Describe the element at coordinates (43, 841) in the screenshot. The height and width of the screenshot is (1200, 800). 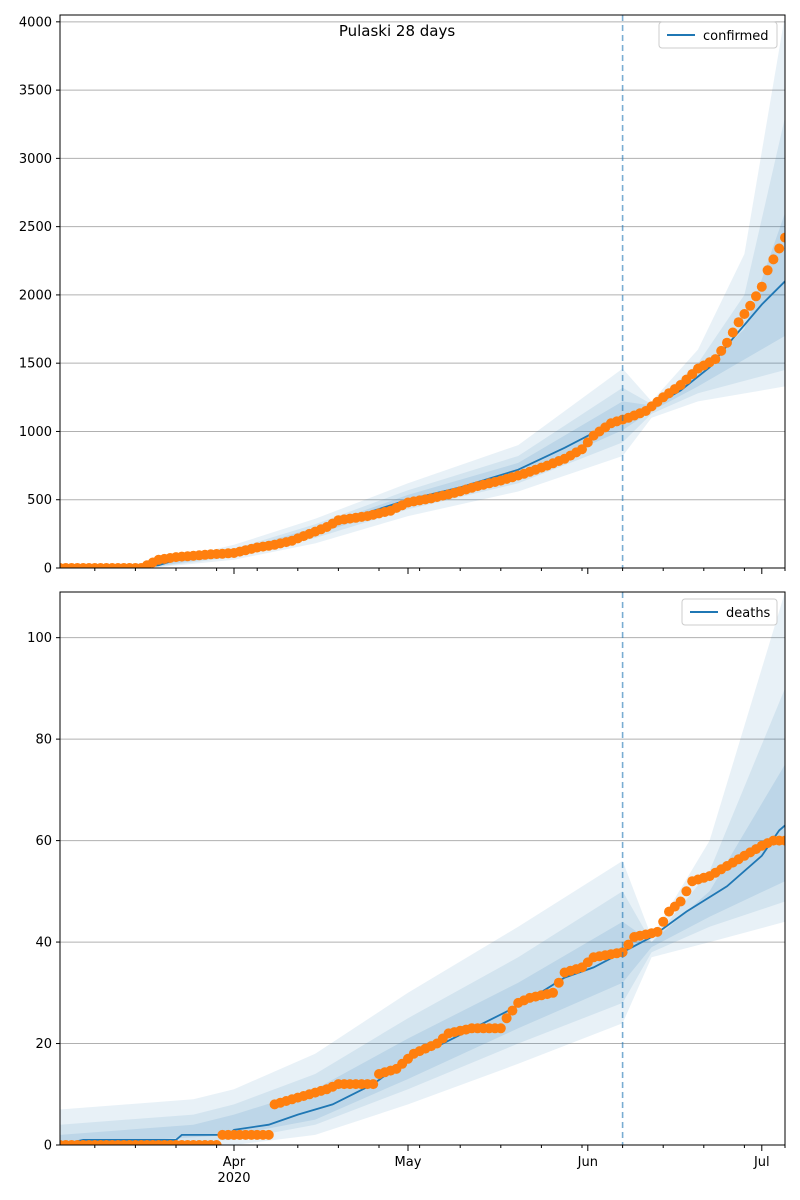
I see `y-tick-label: 60` at that location.